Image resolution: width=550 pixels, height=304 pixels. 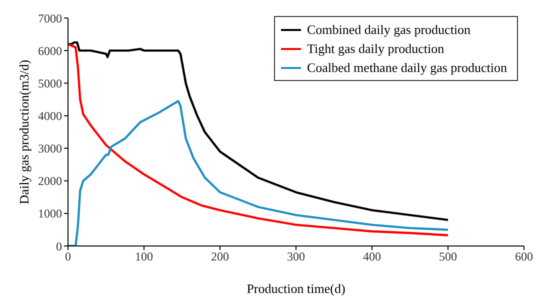 I want to click on x-tick-label: 400, so click(x=372, y=257).